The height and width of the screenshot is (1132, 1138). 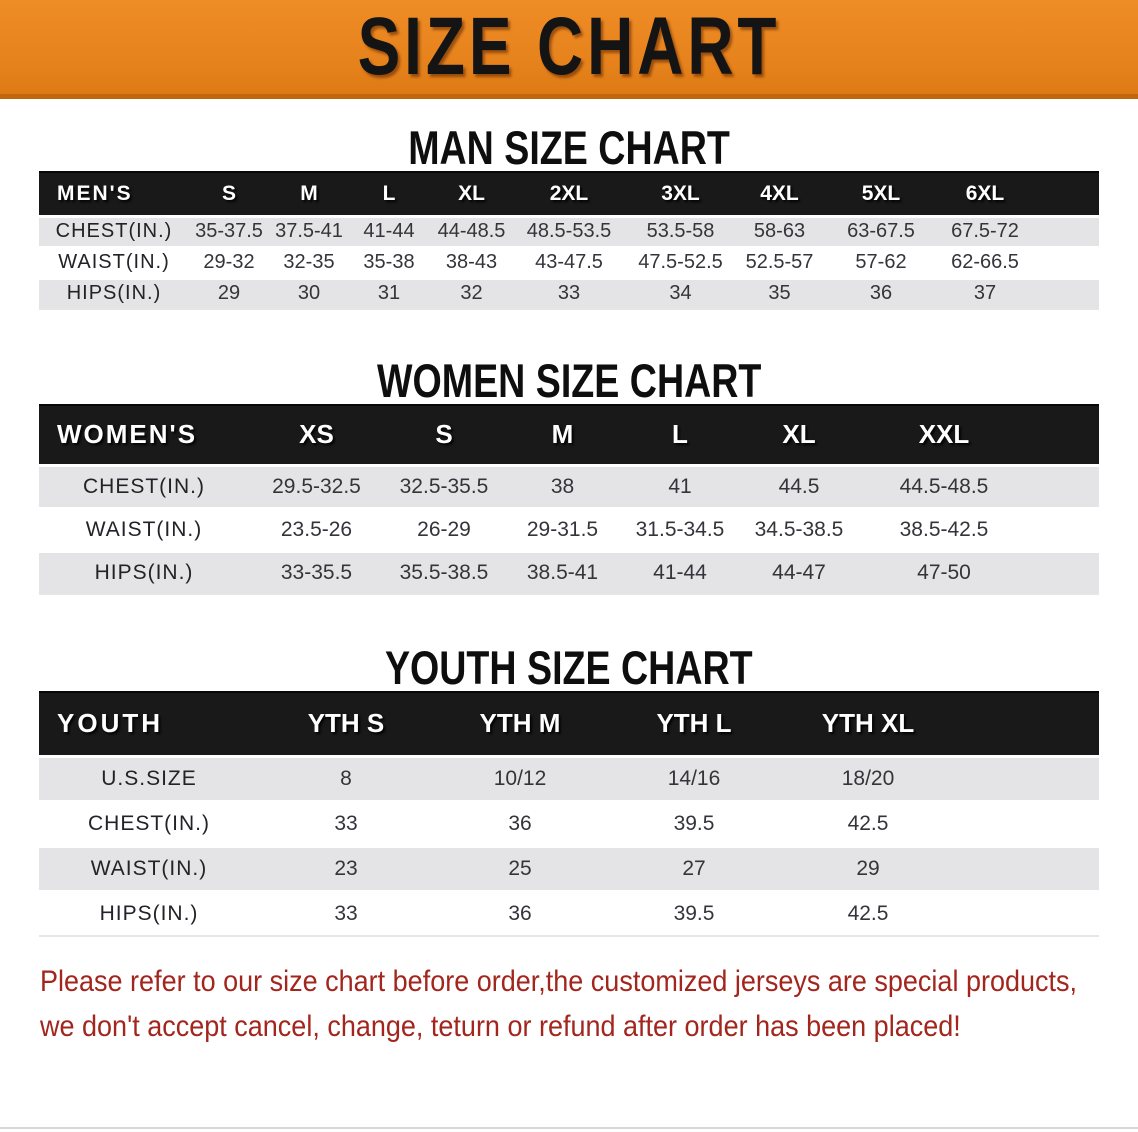 I want to click on size-cell: 48.5-53.5, so click(x=569, y=232).